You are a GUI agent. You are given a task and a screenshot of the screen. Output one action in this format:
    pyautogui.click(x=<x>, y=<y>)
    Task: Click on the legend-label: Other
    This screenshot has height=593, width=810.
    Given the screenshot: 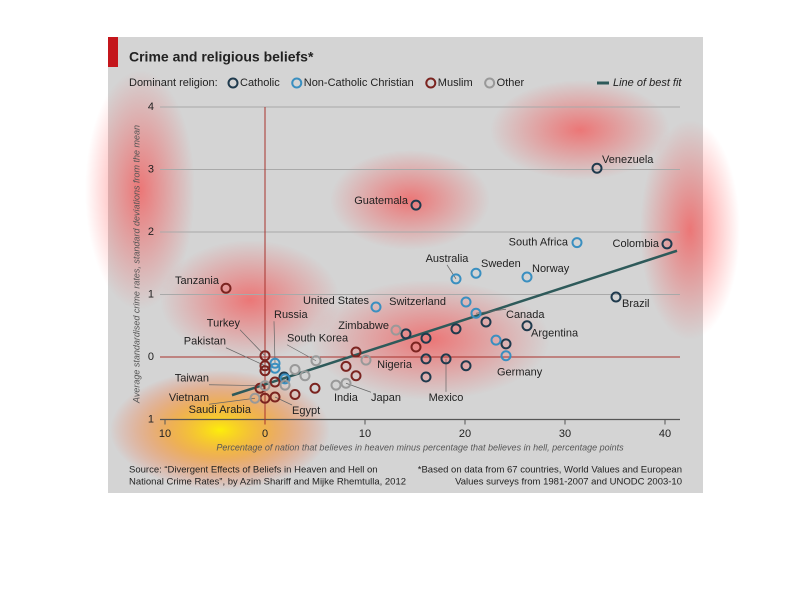 What is the action you would take?
    pyautogui.click(x=511, y=83)
    